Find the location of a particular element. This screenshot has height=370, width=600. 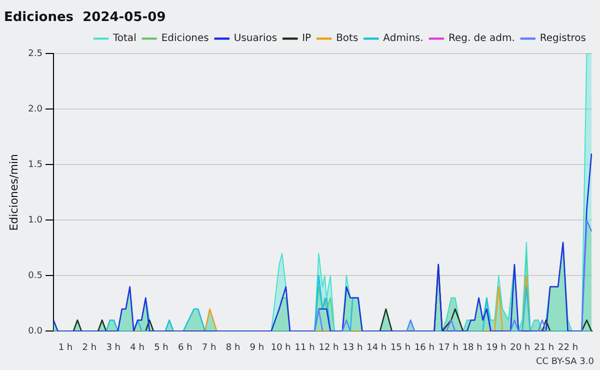

x-tick-label: 22 h is located at coordinates (568, 347).